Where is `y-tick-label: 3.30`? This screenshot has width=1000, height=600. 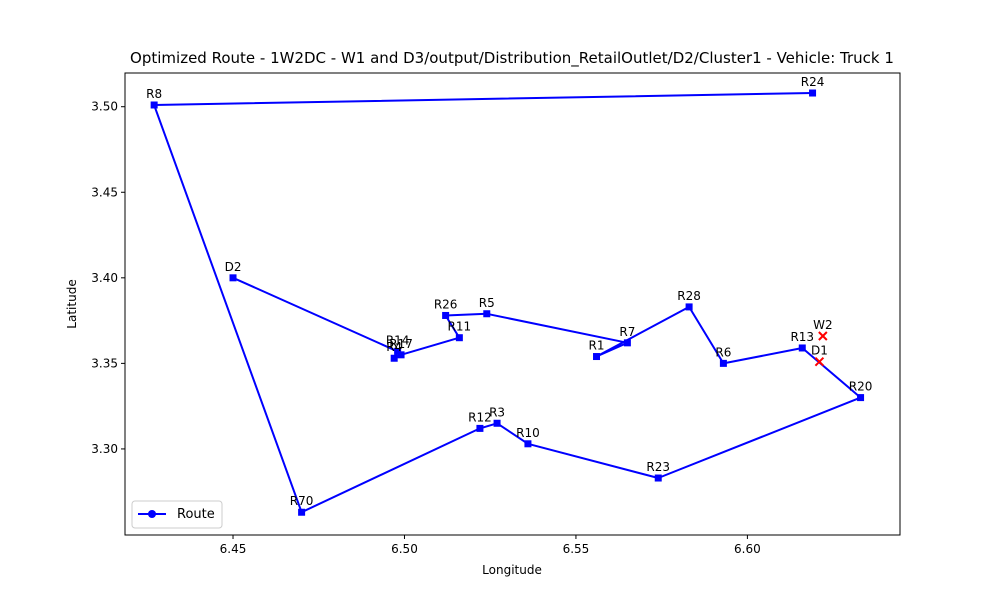
y-tick-label: 3.30 is located at coordinates (104, 449).